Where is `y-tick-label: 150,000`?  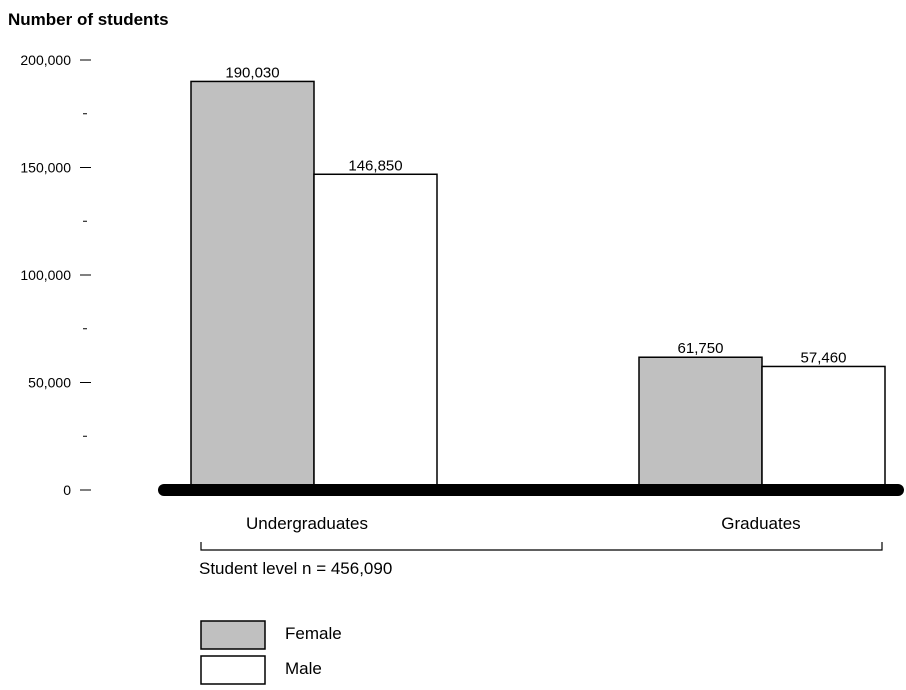 y-tick-label: 150,000 is located at coordinates (45, 168).